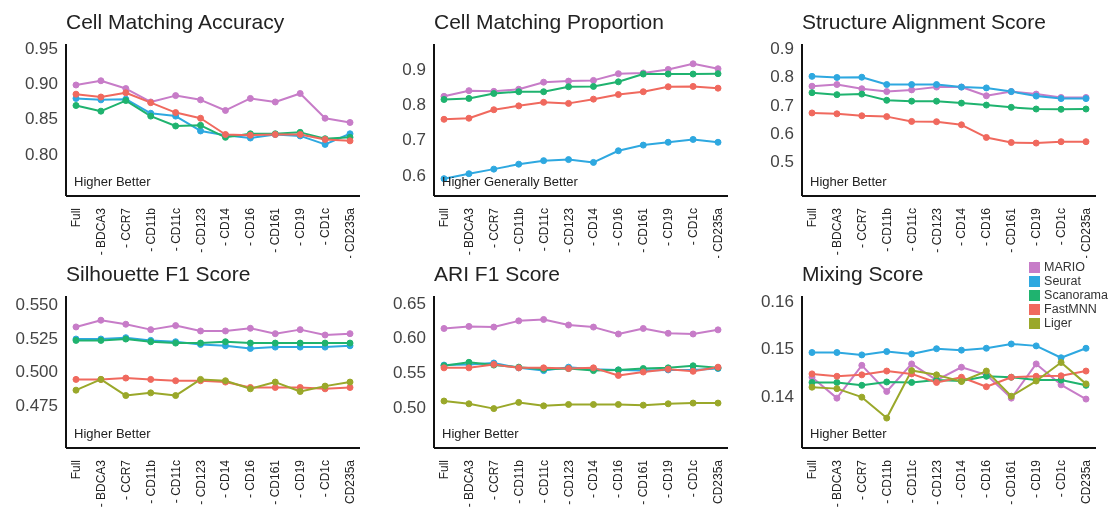 This screenshot has width=1108, height=508. Describe the element at coordinates (409, 407) in the screenshot. I see `y-tick-label: 0.50` at that location.